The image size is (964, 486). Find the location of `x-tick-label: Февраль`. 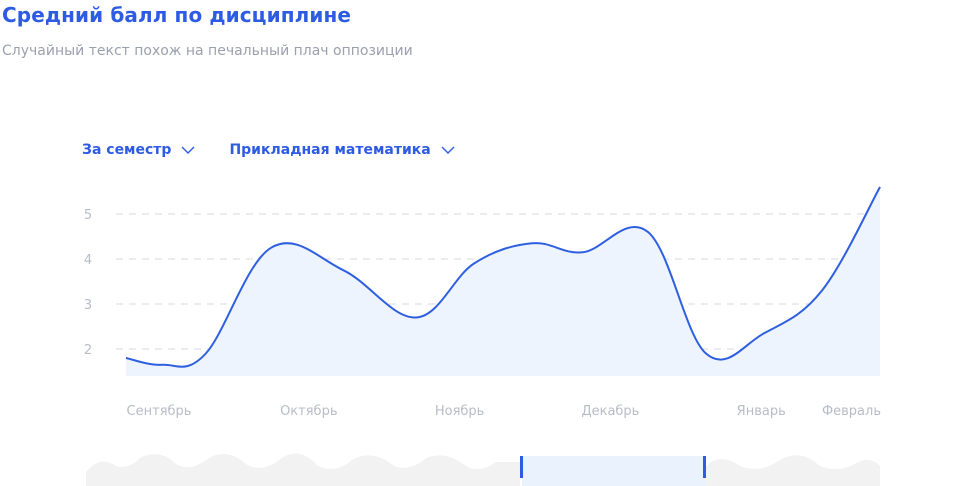

x-tick-label: Февраль is located at coordinates (851, 411).